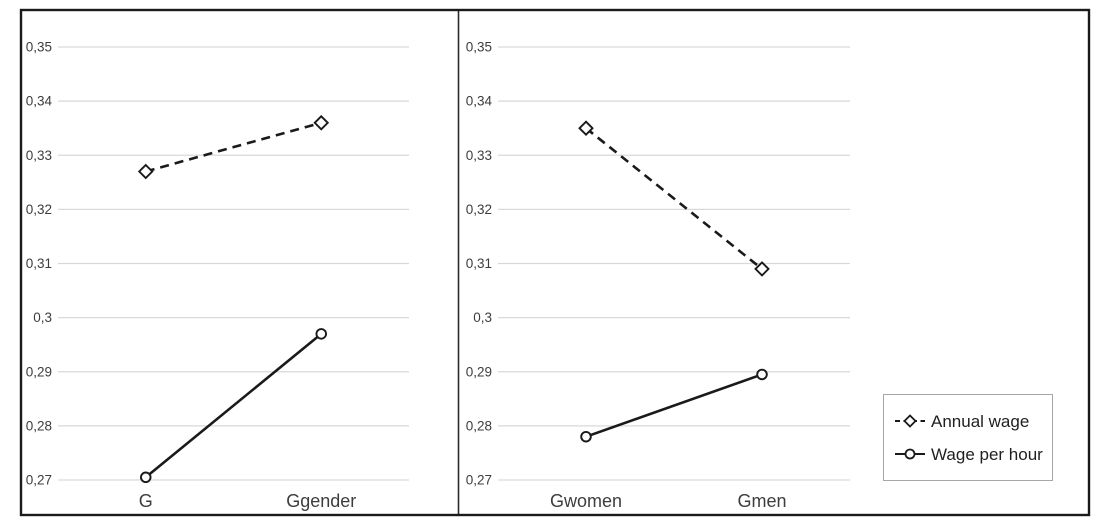 The width and height of the screenshot is (1104, 529). I want to click on category-label: Gmen, so click(761, 501).